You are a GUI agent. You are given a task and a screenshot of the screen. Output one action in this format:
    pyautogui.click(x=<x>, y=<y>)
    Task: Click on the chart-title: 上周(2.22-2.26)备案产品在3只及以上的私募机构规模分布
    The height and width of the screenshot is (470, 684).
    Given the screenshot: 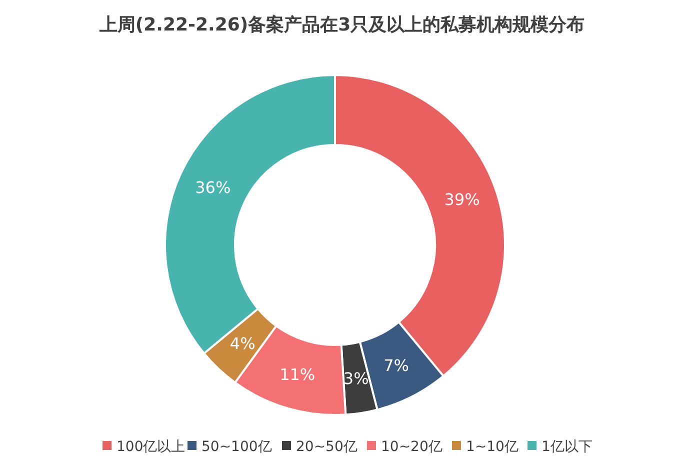 What is the action you would take?
    pyautogui.click(x=341, y=25)
    